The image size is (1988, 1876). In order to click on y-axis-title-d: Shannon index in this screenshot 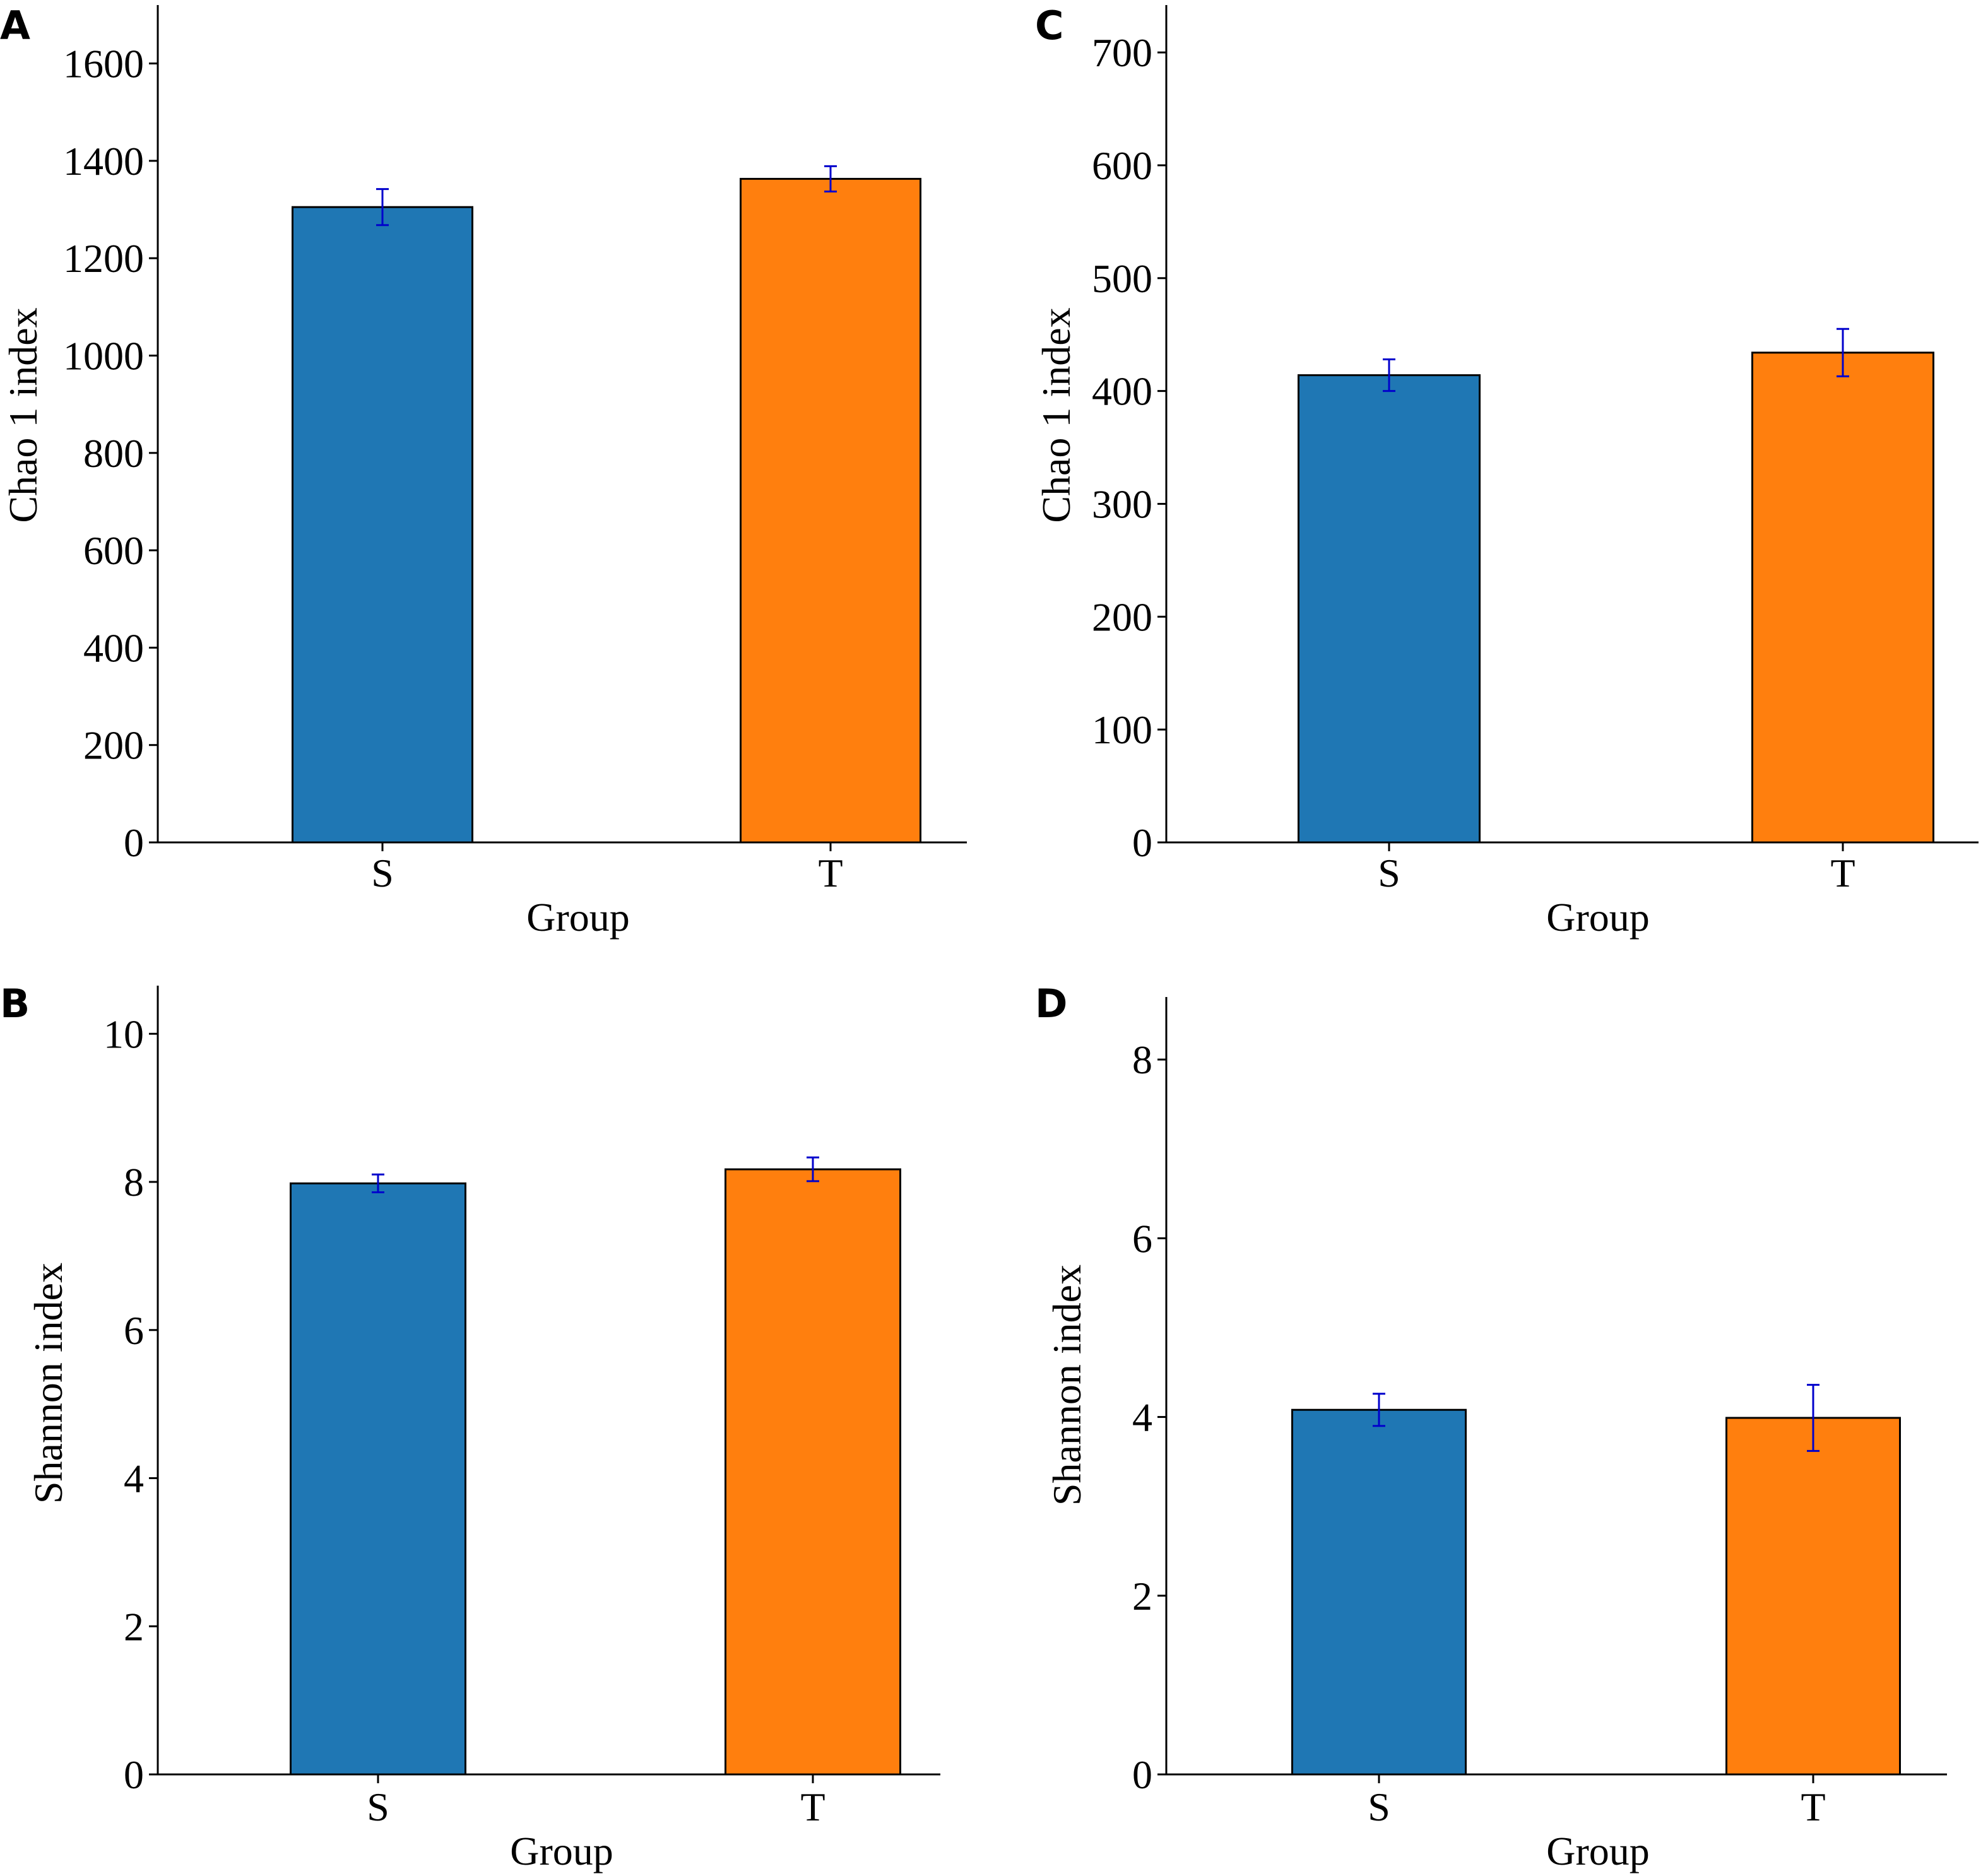, I will do `click(1066, 1385)`.